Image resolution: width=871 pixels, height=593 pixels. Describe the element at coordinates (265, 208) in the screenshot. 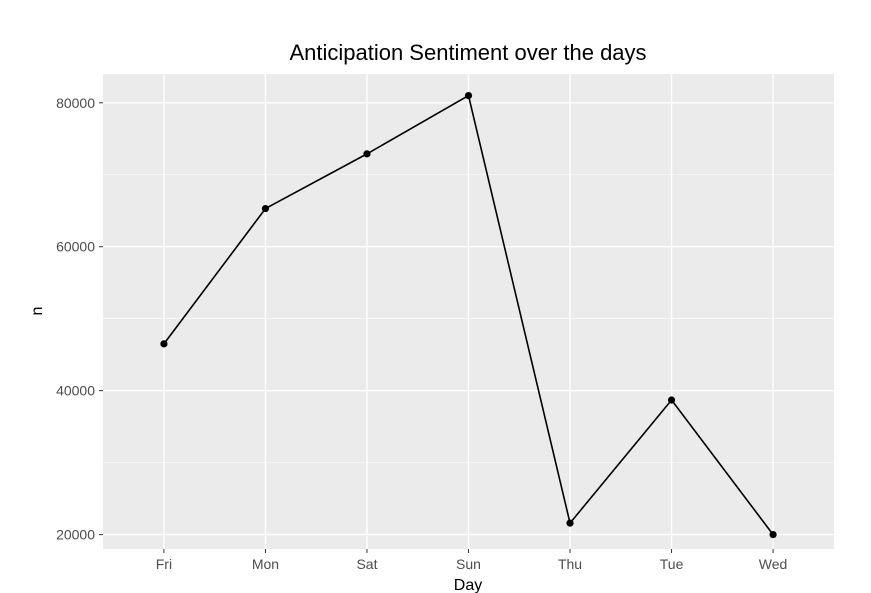

I see `data-point-mon` at that location.